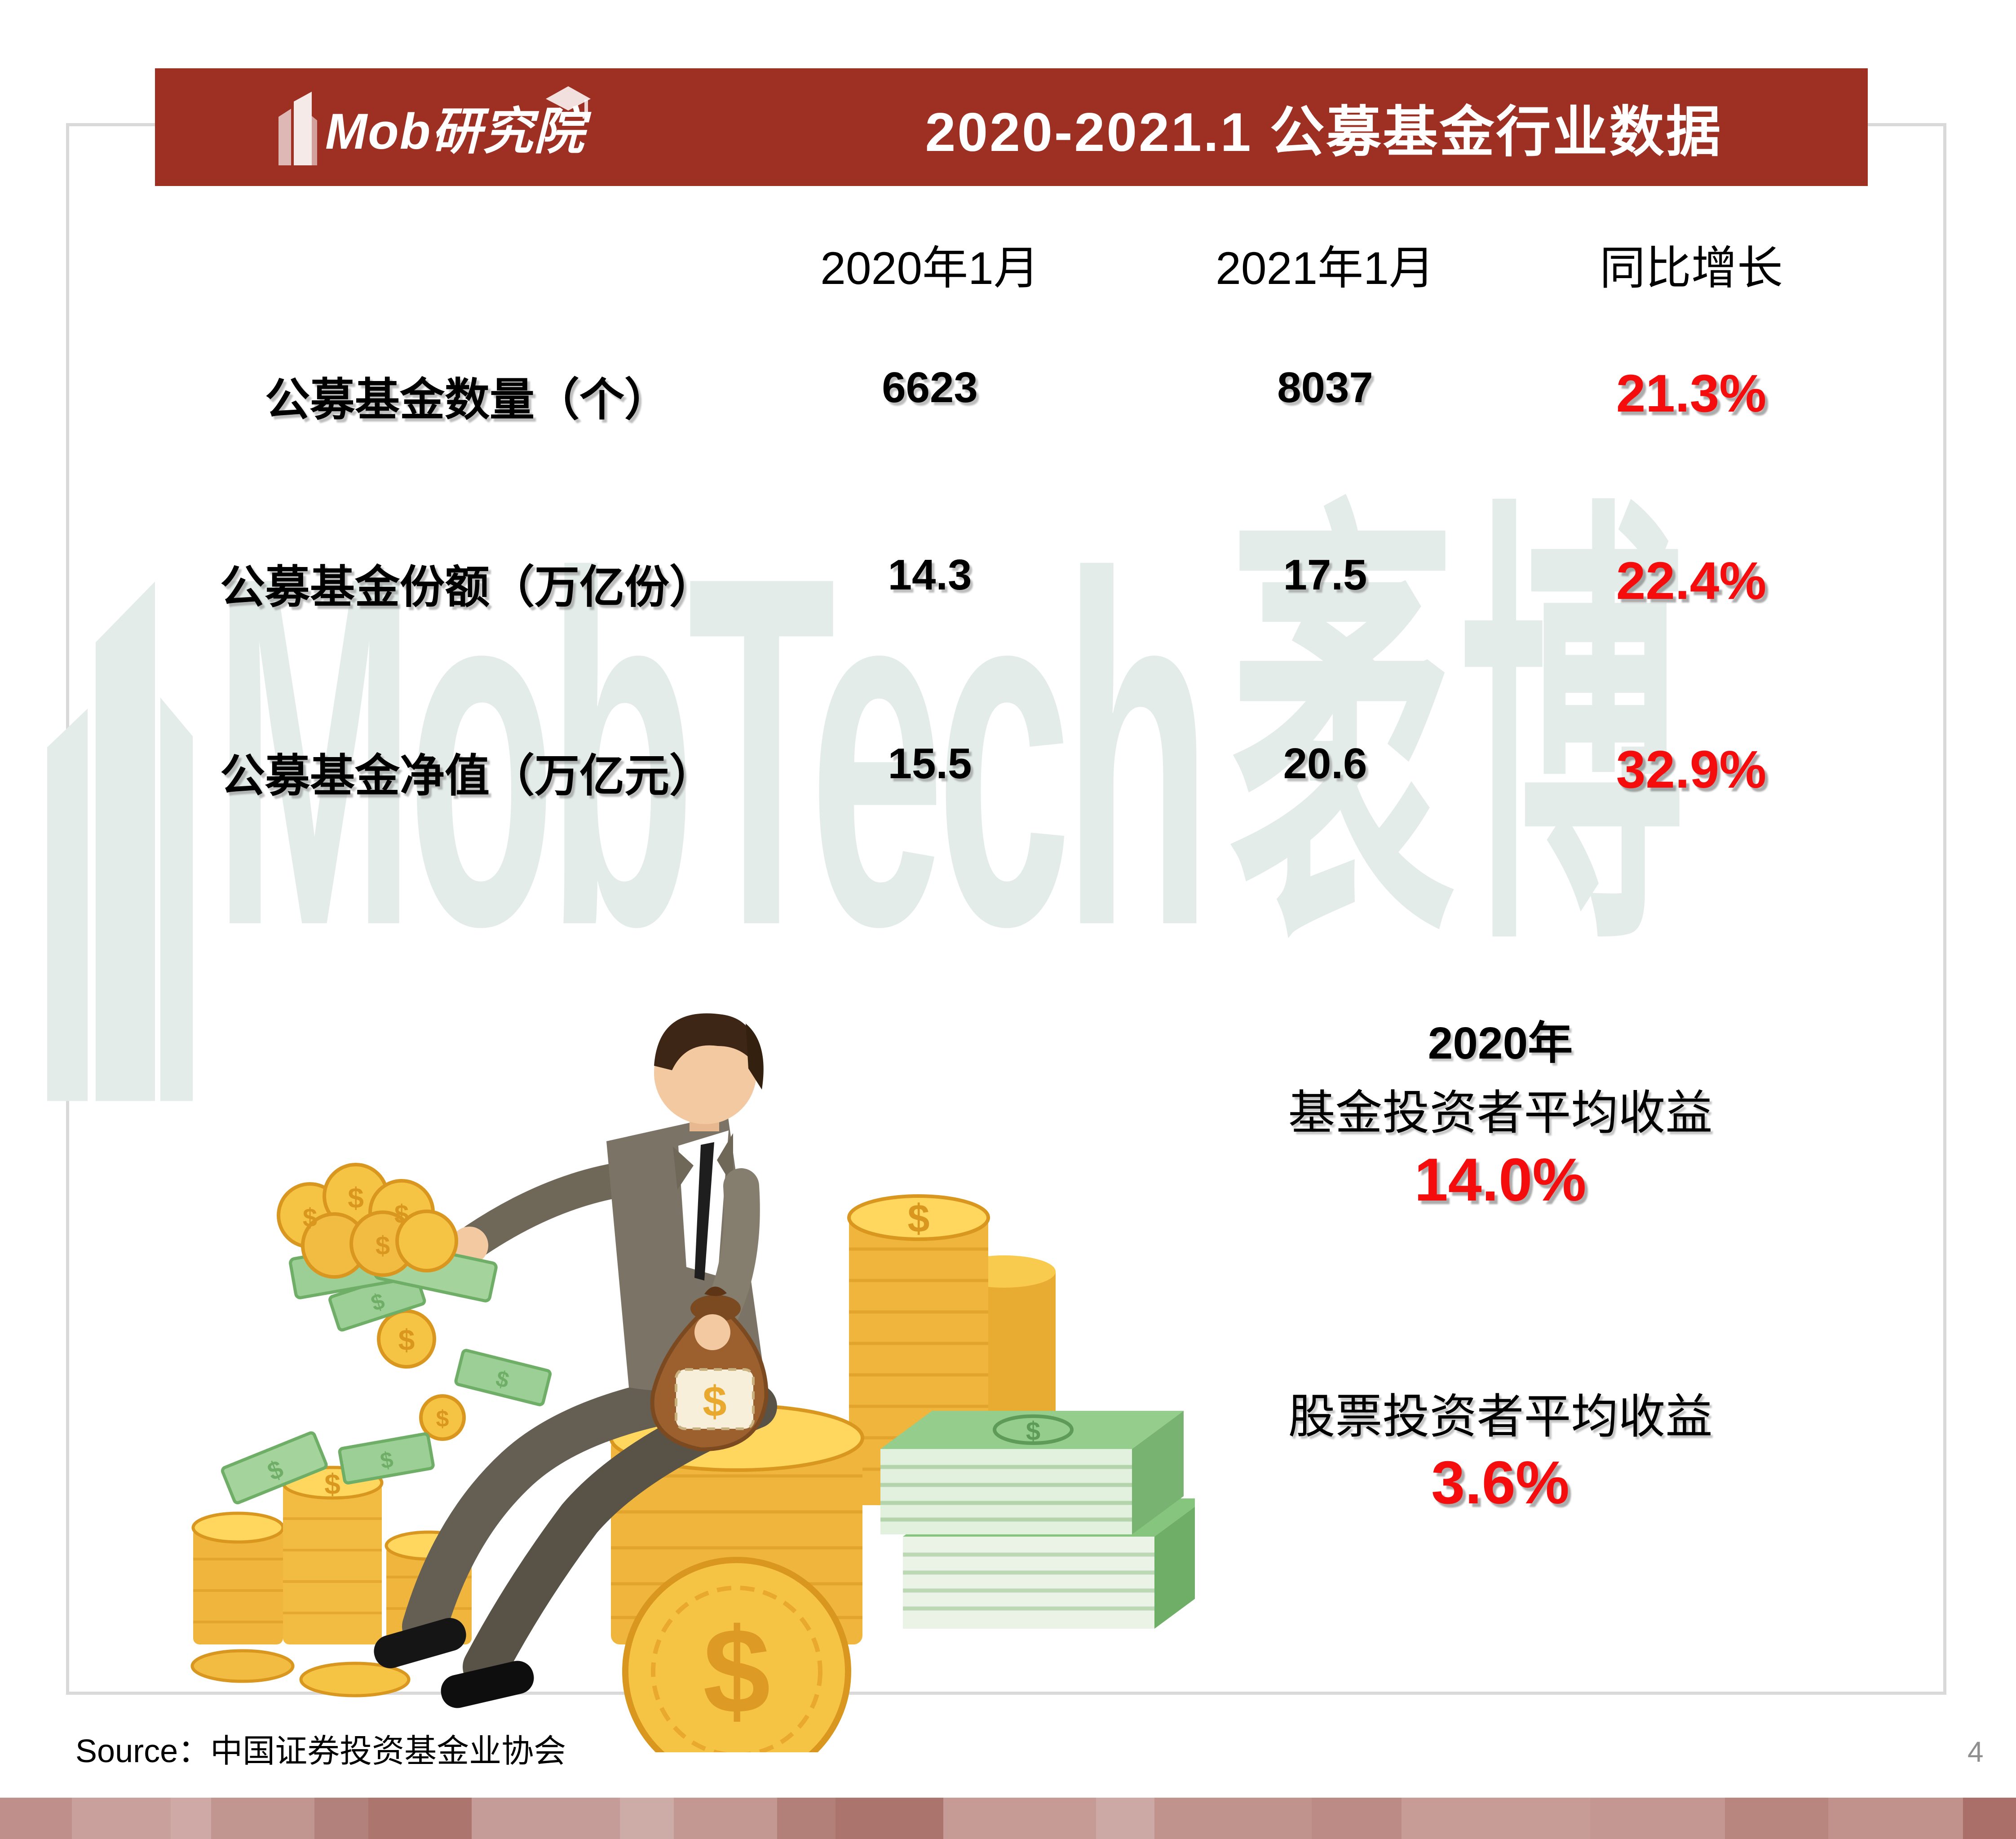 This screenshot has height=1839, width=2016. I want to click on page-title: 2020-2021.1 公募基金行业数据, so click(1324, 132).